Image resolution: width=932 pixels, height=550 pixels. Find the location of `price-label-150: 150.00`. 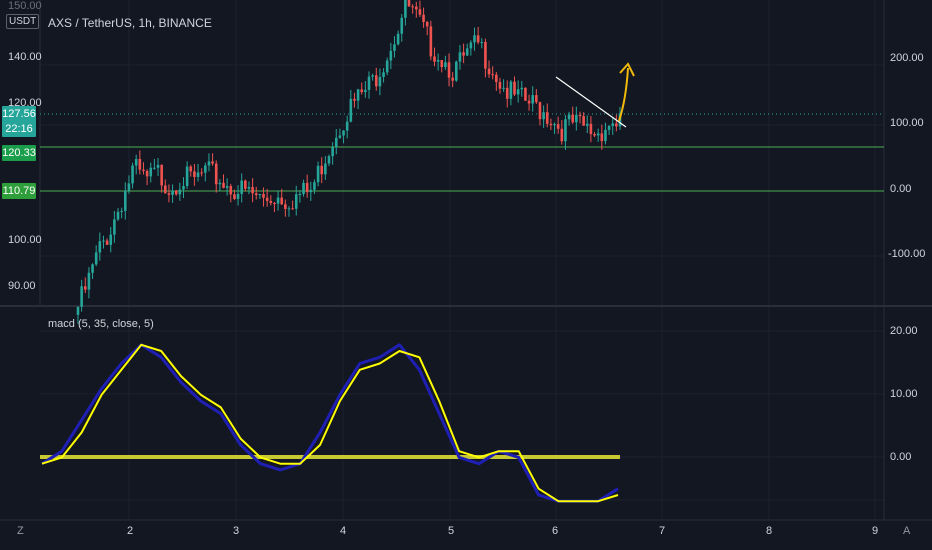

price-label-150: 150.00 is located at coordinates (25, 6).